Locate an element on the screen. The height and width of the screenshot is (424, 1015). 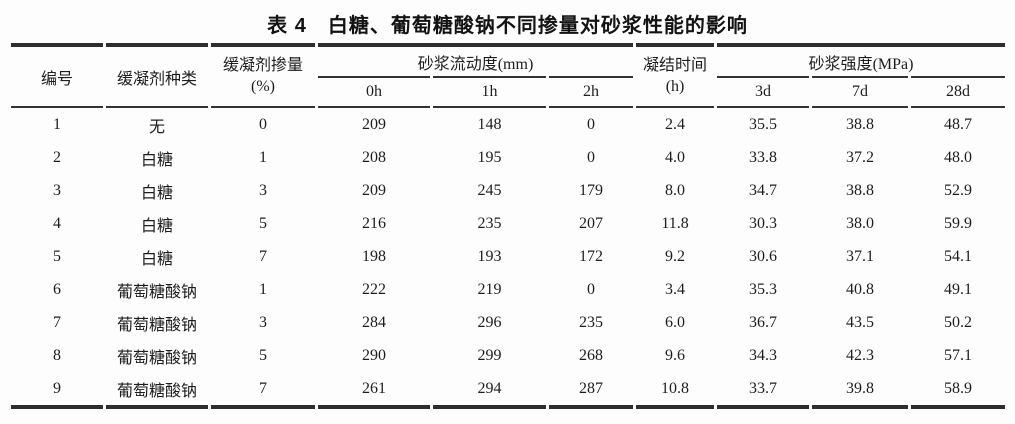
cell-retarder-dosage: 3 is located at coordinates (263, 190).